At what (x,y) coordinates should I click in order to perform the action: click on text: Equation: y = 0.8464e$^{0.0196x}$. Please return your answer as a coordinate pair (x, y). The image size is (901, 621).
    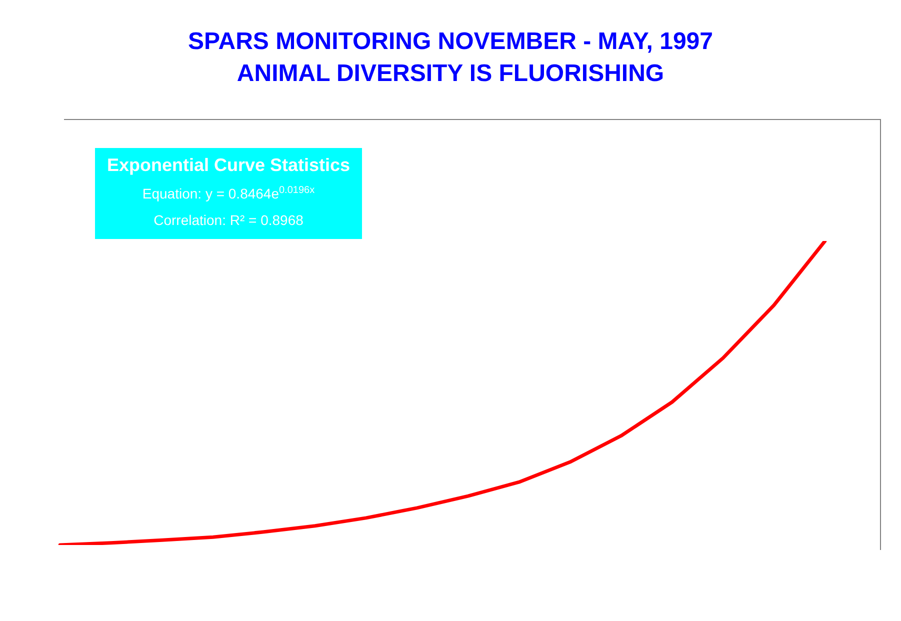
    Looking at the image, I should click on (228, 194).